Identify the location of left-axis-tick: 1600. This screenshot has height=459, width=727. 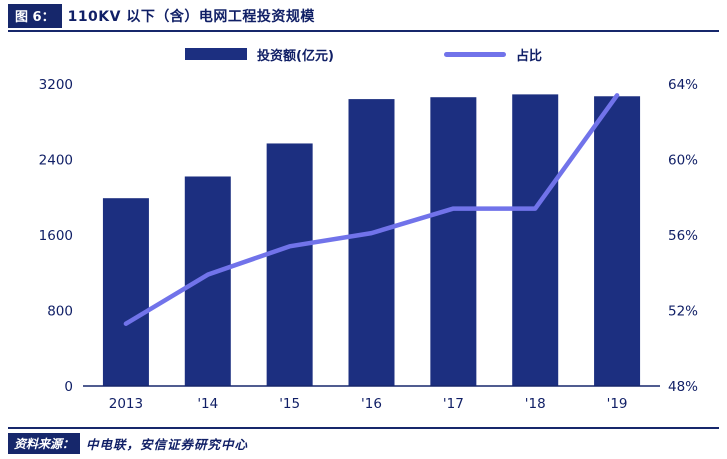
(56, 236).